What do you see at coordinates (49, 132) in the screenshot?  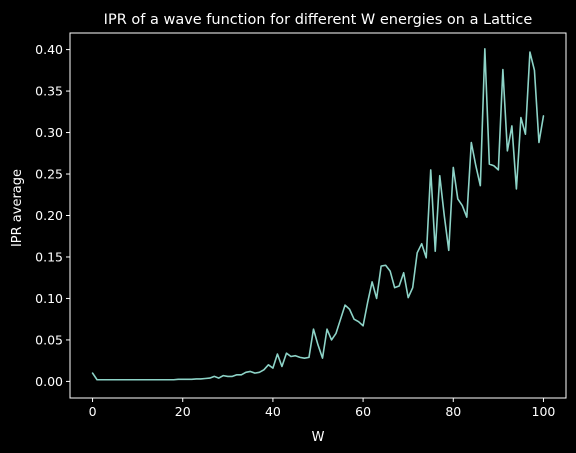 I see `y-tick-label: 0.30` at bounding box center [49, 132].